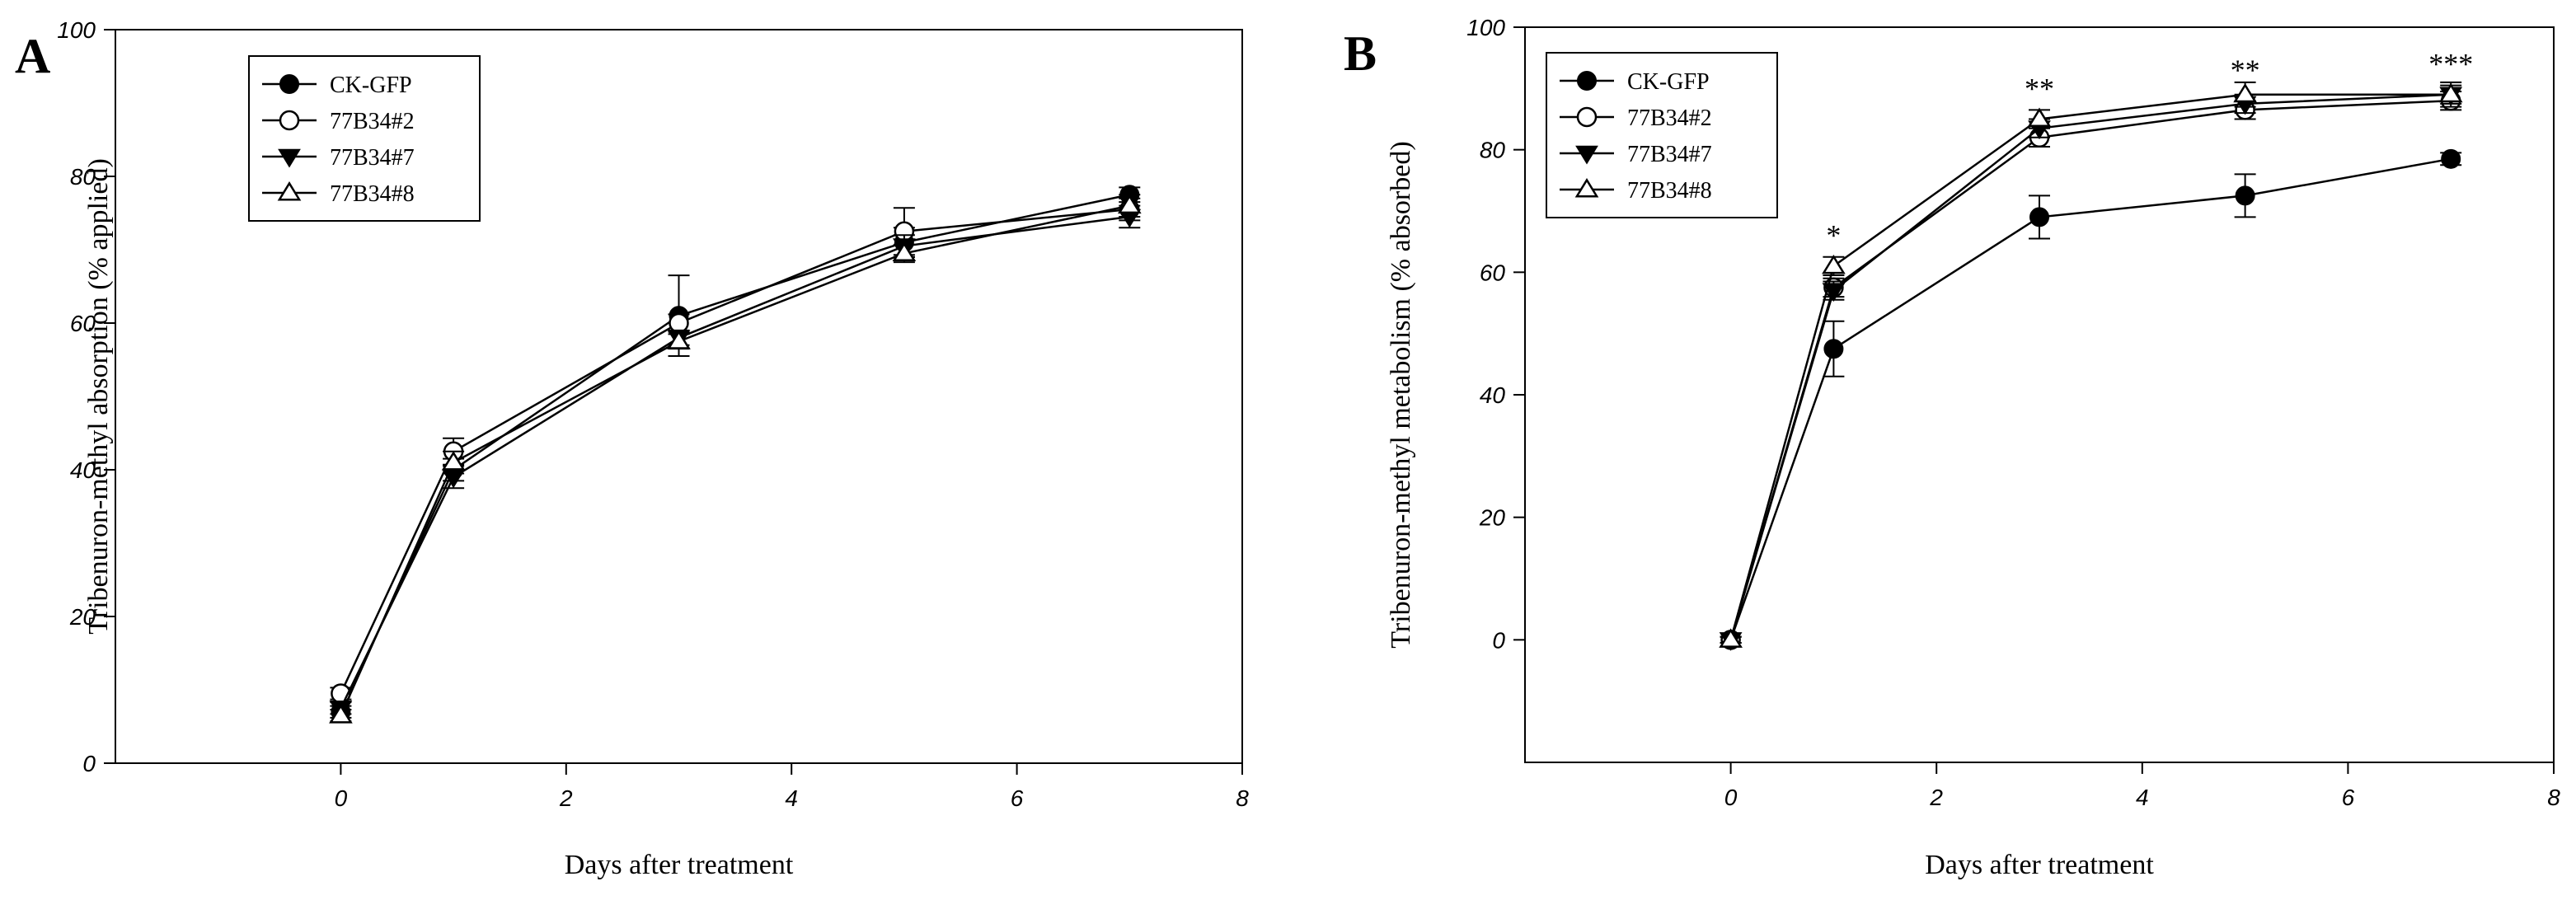 This screenshot has height=900, width=2576. What do you see at coordinates (1360, 54) in the screenshot?
I see `panel-letter: B` at bounding box center [1360, 54].